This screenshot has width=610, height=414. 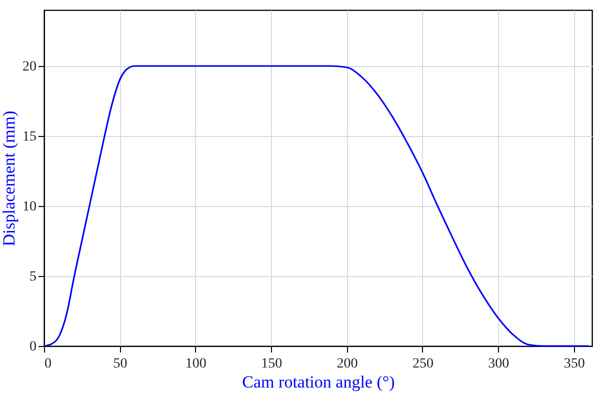 I want to click on y-tick-label: 20, so click(x=29, y=67).